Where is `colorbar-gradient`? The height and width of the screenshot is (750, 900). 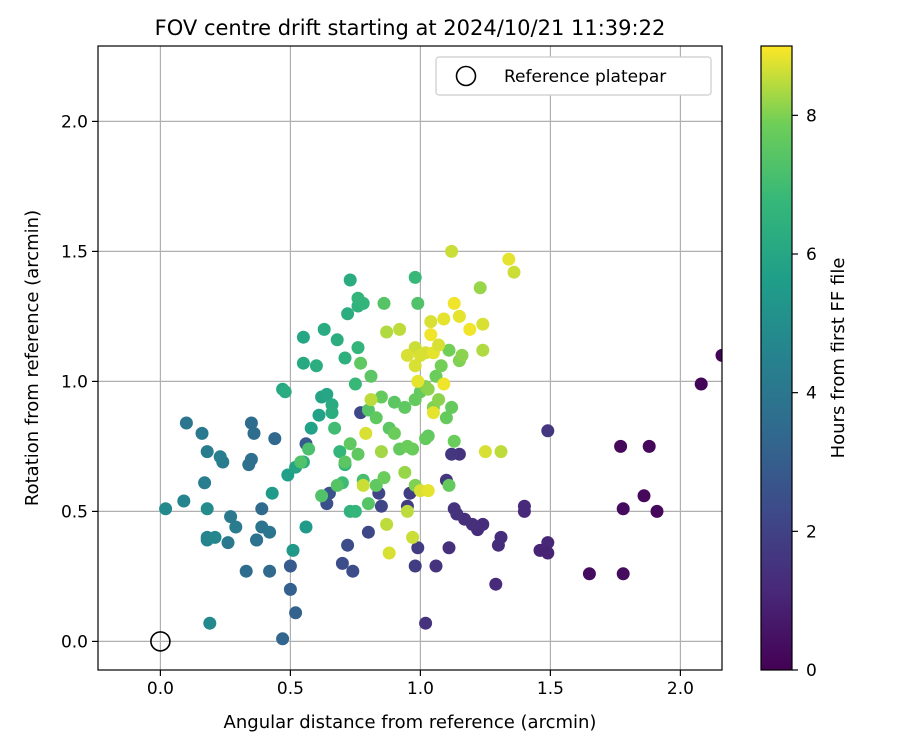
colorbar-gradient is located at coordinates (776, 358).